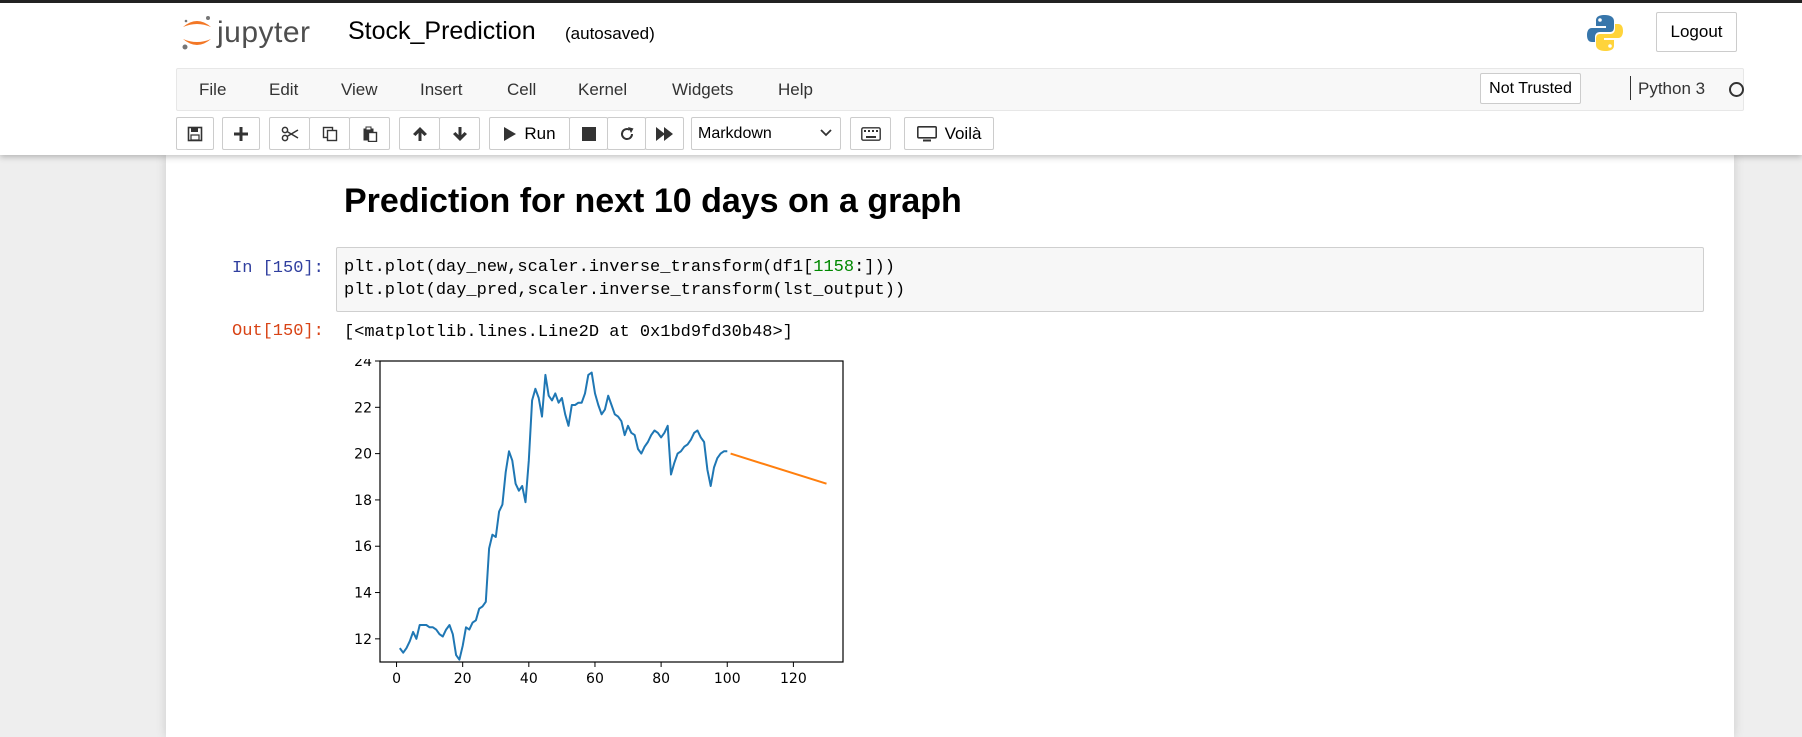  Describe the element at coordinates (795, 89) in the screenshot. I see `menu-help: Help` at that location.